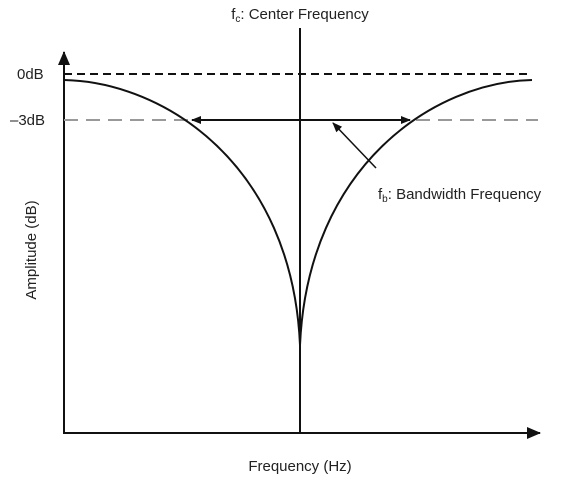  Describe the element at coordinates (299, 466) in the screenshot. I see `x-axis-label: Frequency (Hz)` at that location.